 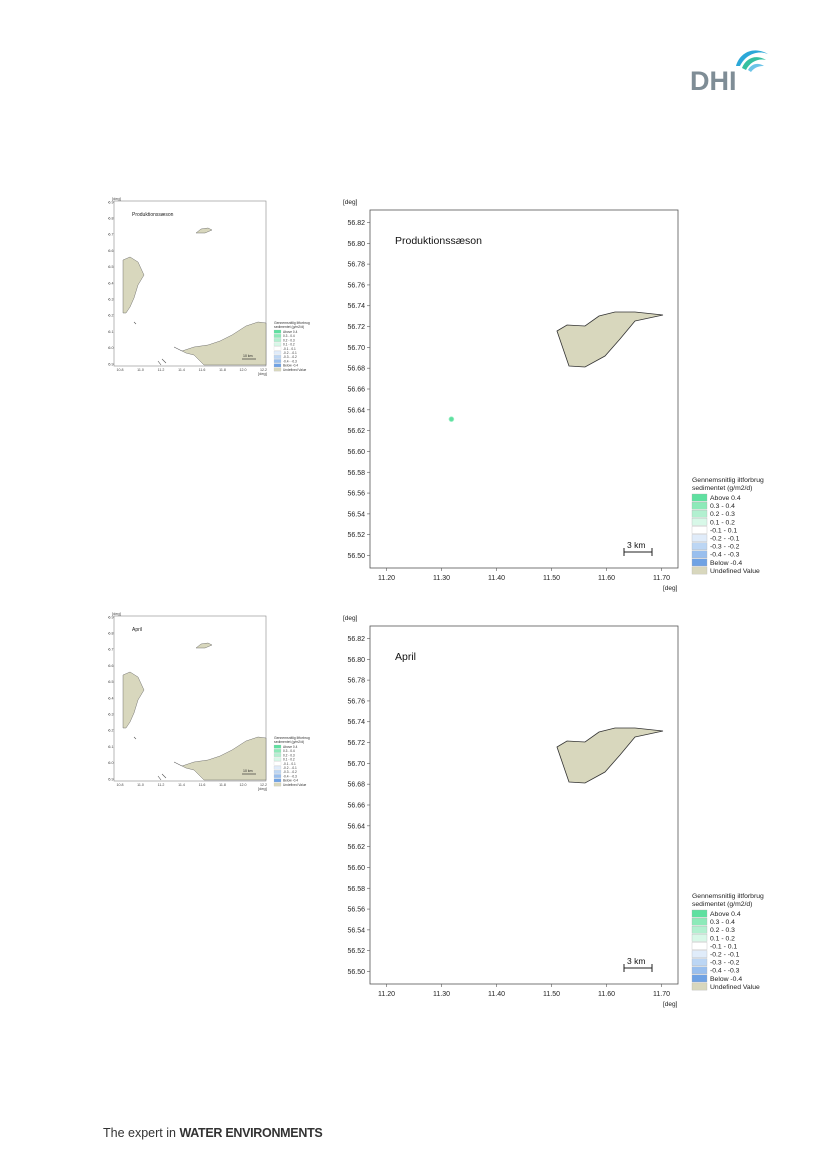 I want to click on y-tick-label: 56.64, so click(x=356, y=826).